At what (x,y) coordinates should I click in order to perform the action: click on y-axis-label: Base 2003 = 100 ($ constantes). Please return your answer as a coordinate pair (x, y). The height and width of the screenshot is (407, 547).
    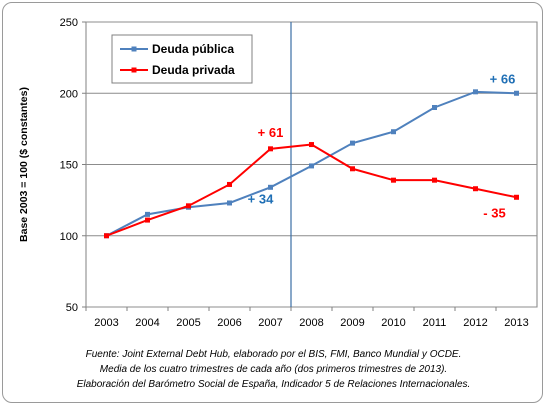
    Looking at the image, I should click on (24, 164).